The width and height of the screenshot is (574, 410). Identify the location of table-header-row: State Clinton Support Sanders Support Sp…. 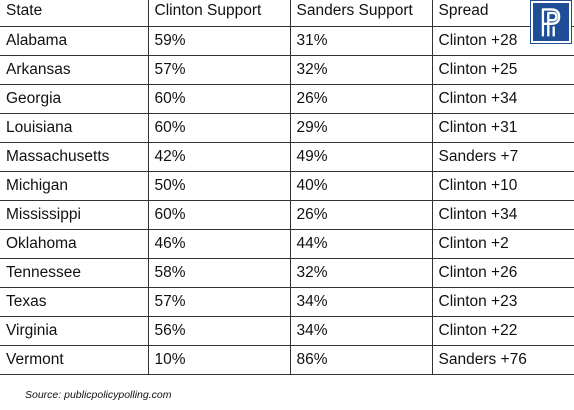
(287, 13).